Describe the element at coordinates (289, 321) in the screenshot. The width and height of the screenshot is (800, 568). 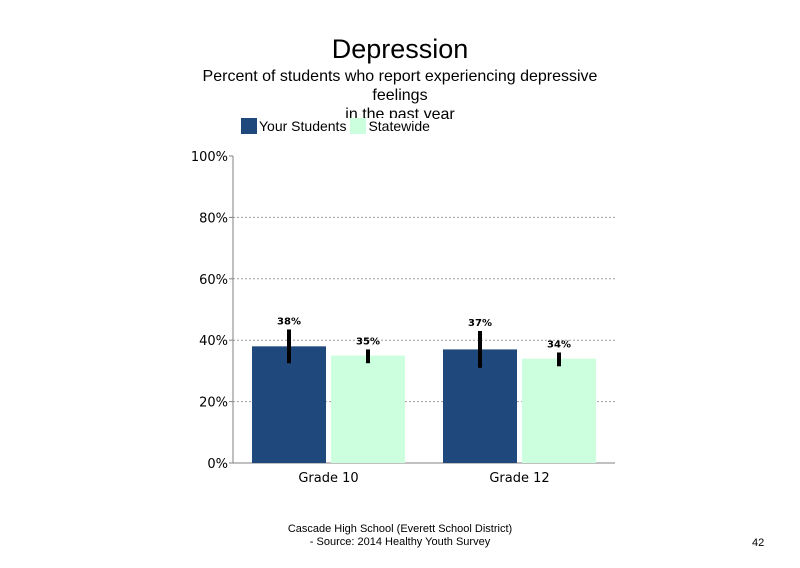
I see `data-label: 38%` at that location.